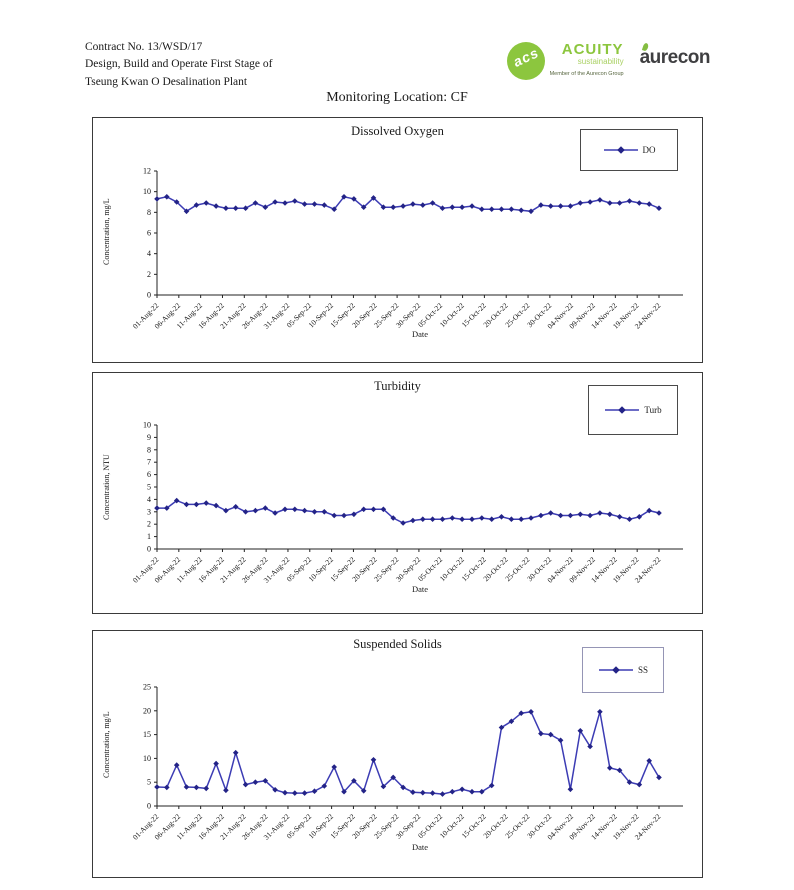 The height and width of the screenshot is (890, 794). I want to click on acuity-sustainability: sustainability, so click(600, 61).